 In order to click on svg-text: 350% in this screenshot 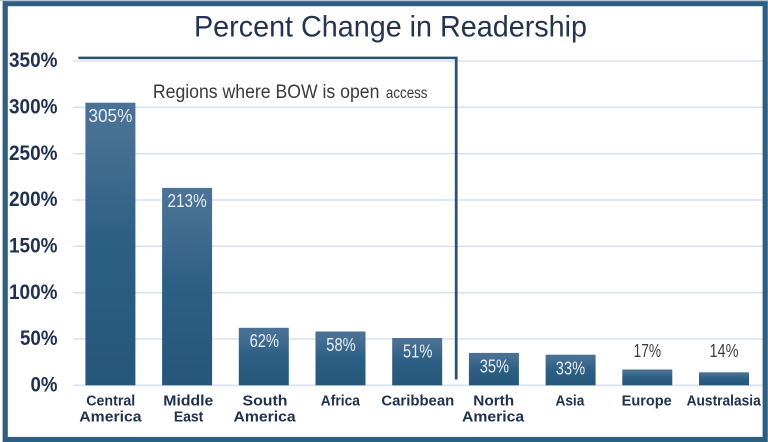, I will do `click(33, 60)`.